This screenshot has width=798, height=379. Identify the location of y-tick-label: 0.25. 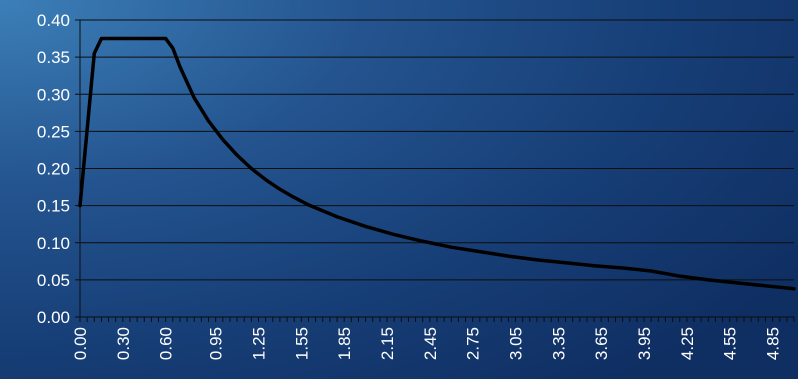
(53, 131).